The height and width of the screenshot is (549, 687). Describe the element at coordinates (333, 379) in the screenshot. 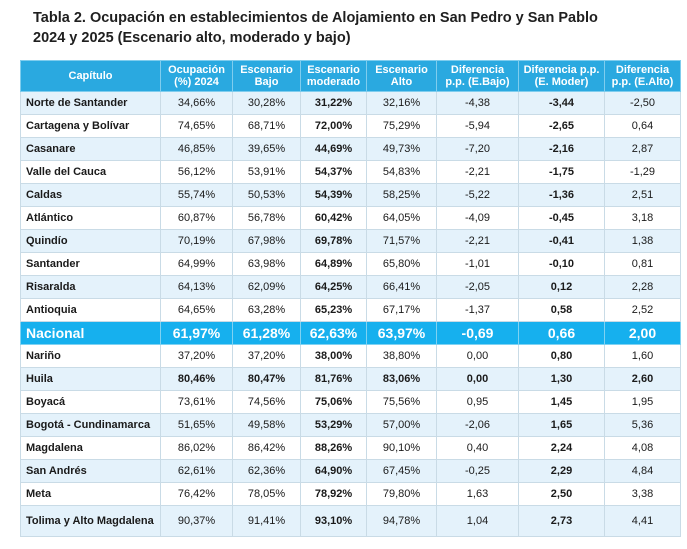

I see `cell-escenario-moderado: 81,76%` at that location.